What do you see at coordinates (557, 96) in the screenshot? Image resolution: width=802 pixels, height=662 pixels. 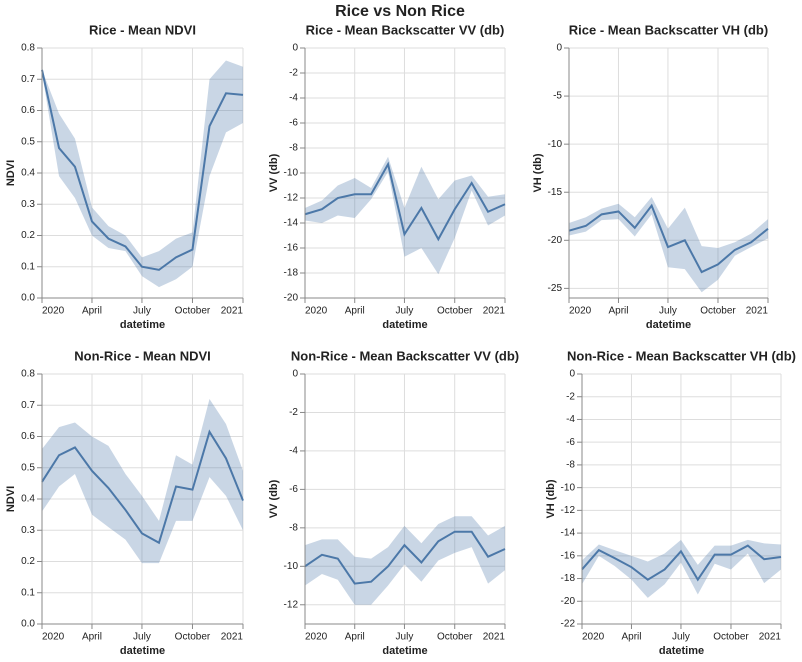 I see `y-tick-label: -5` at bounding box center [557, 96].